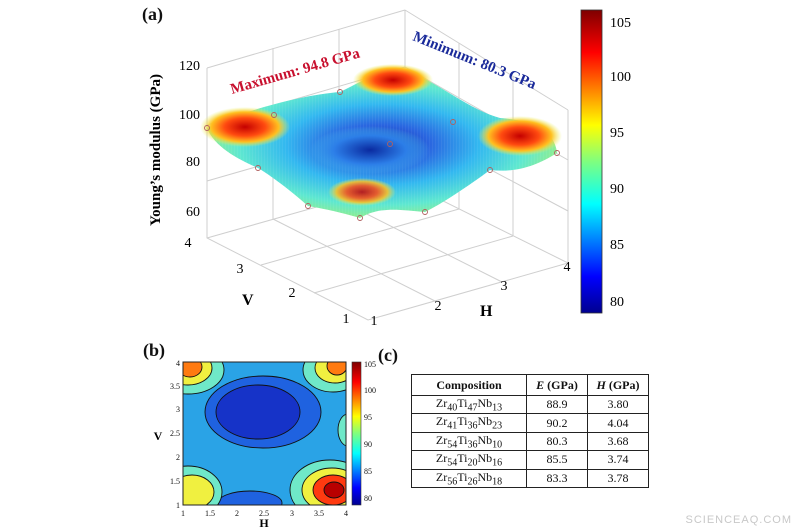 This screenshot has width=800, height=530. I want to click on y-axis-label: V, so click(158, 436).